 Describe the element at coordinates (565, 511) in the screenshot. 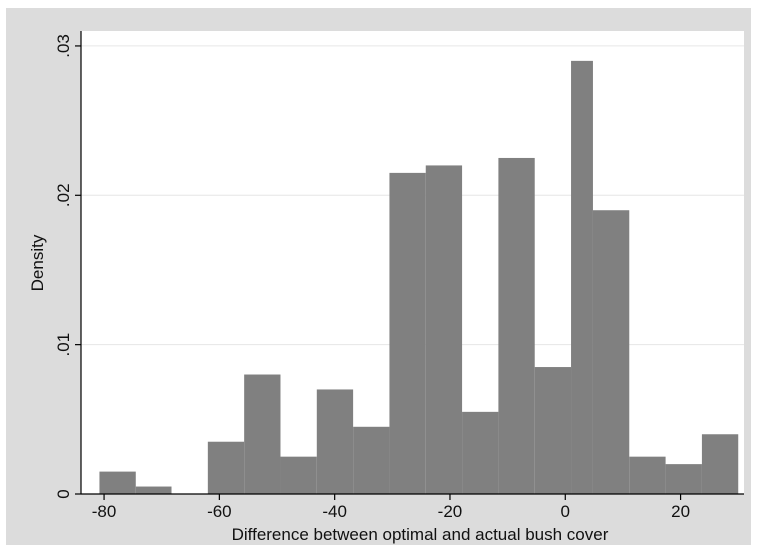

I see `x-tick-label-4: 0` at that location.